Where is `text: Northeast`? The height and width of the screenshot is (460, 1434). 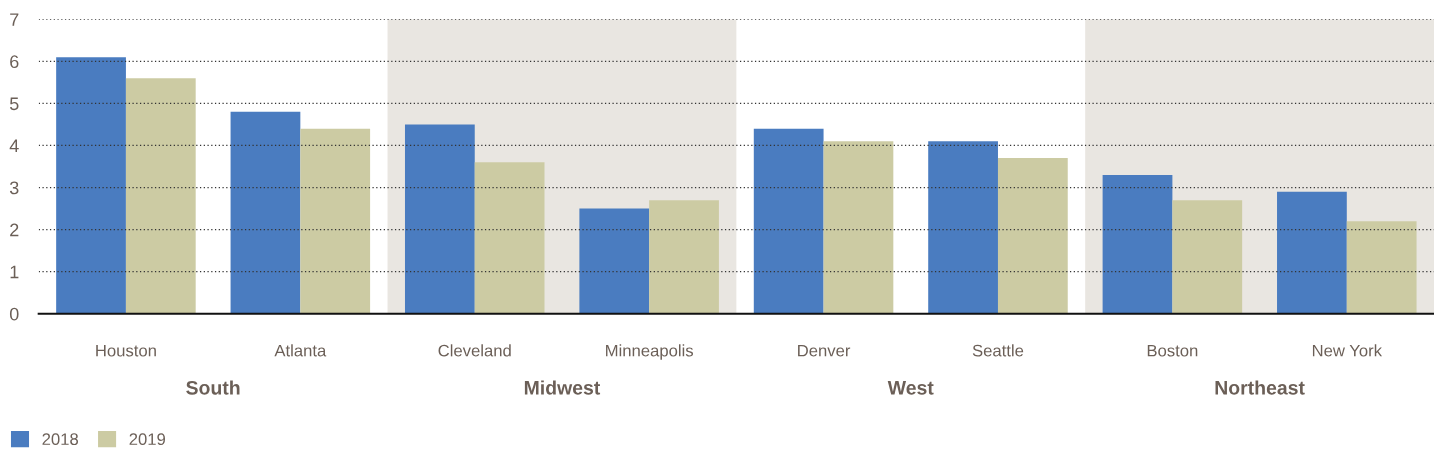 text: Northeast is located at coordinates (1260, 387).